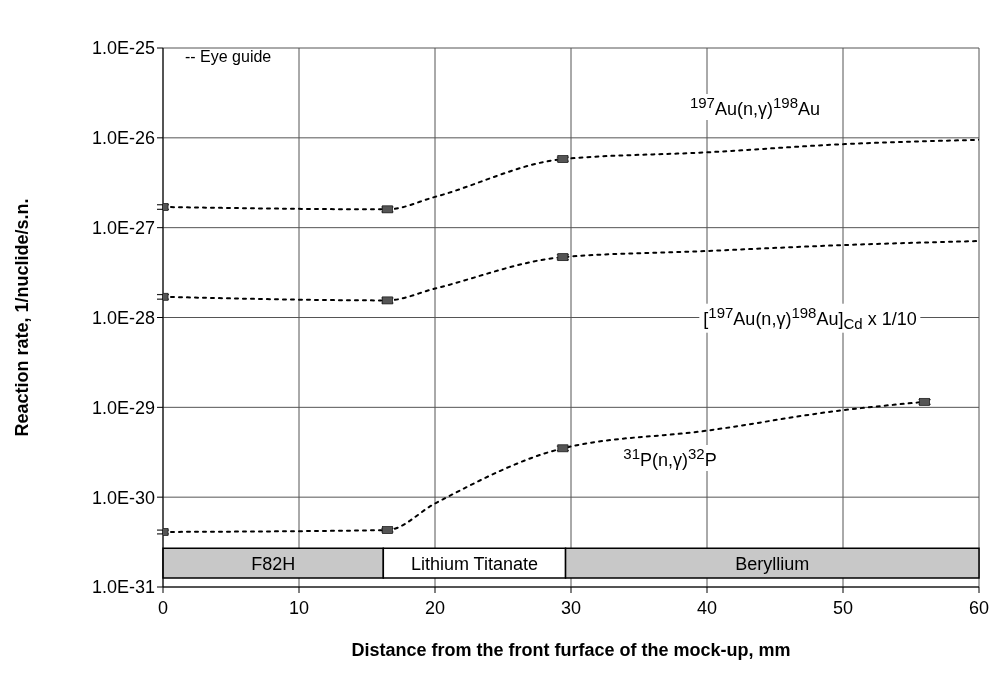 This screenshot has height=686, width=1002. Describe the element at coordinates (123, 587) in the screenshot. I see `y-tick-label: 1.0E-31` at that location.